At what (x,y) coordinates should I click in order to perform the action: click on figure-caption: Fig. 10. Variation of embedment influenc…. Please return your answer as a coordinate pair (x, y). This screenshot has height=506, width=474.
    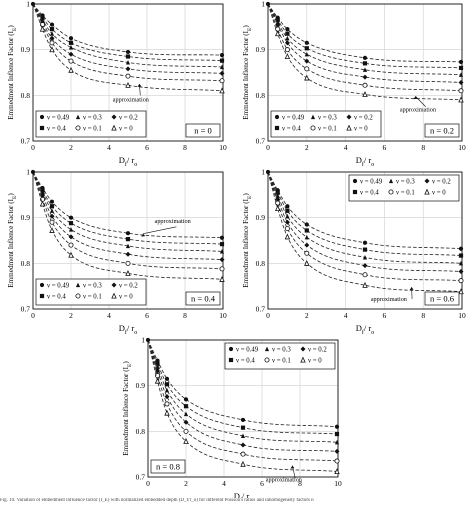
    Looking at the image, I should click on (157, 500).